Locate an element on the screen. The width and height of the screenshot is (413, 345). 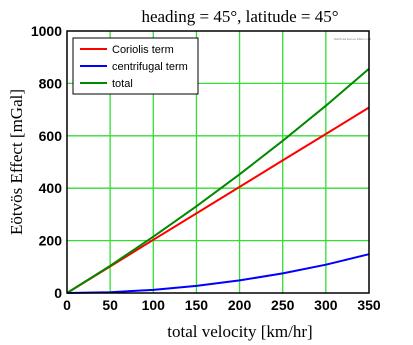
chart-title: heading = 45°, latitude = 45° is located at coordinates (239, 16).